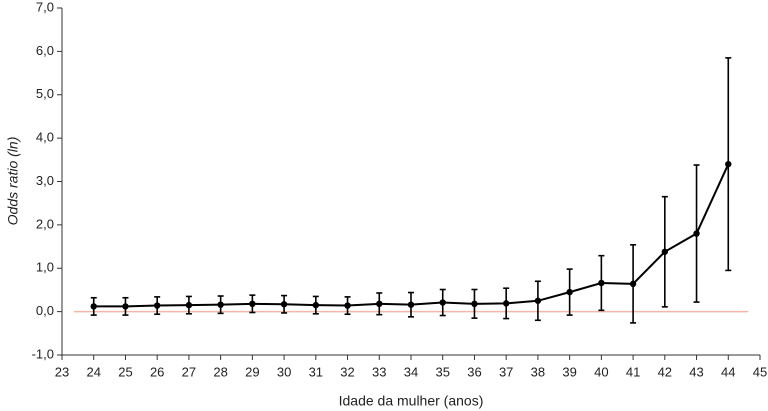 This screenshot has height=411, width=768. What do you see at coordinates (45, 137) in the screenshot?
I see `y-tick-label: 4,0` at bounding box center [45, 137].